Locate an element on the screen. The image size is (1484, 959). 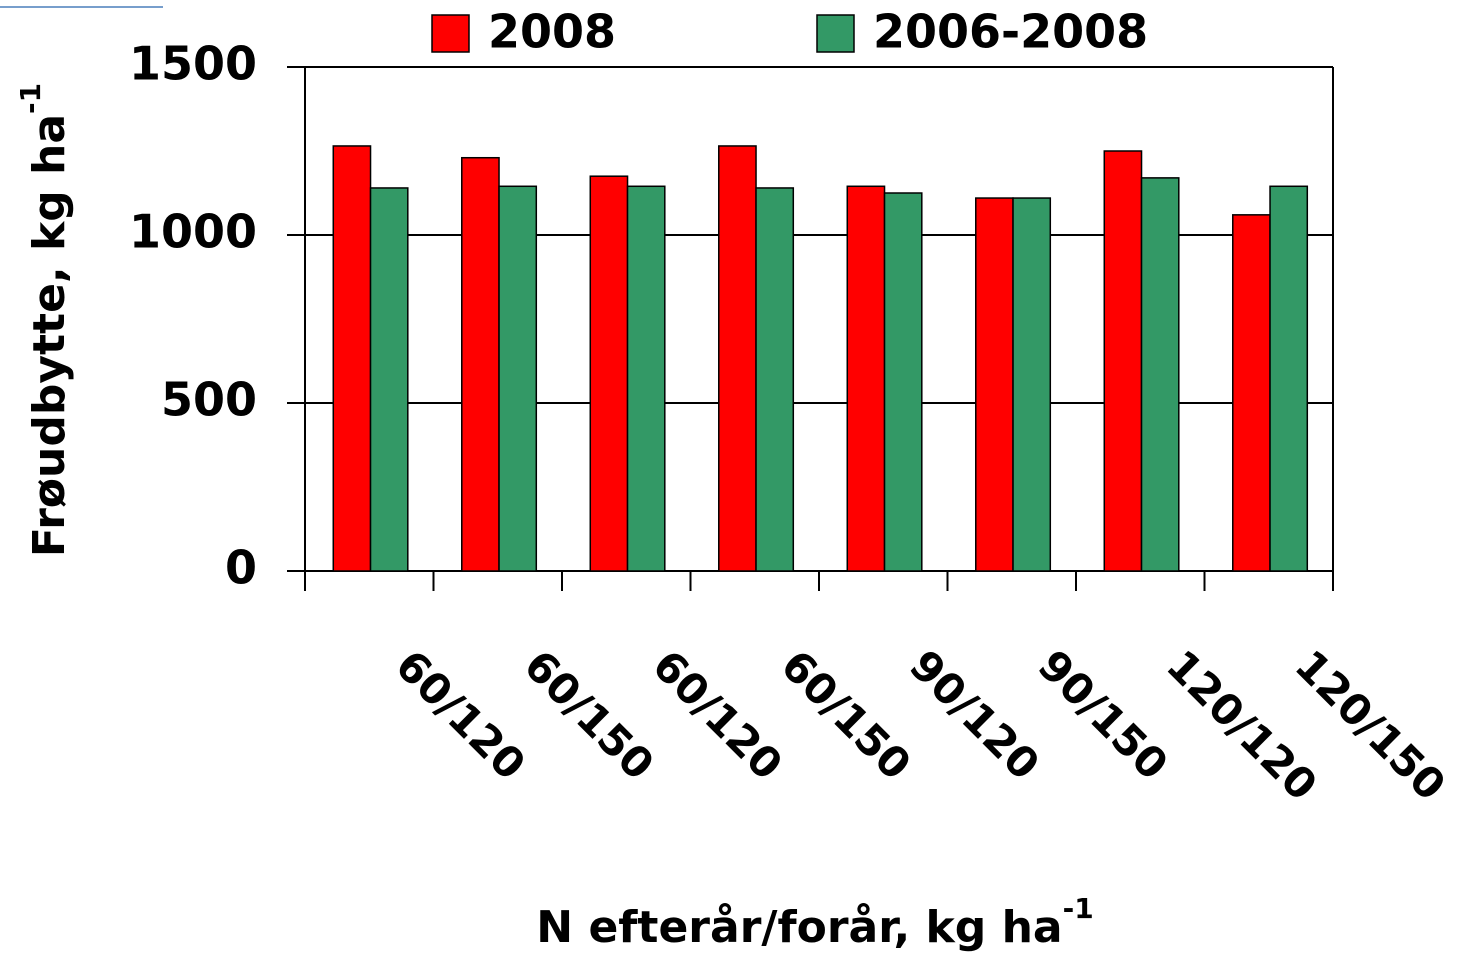
y-axis-title-text: Frøudbytte, kg ha is located at coordinates (49, 335).